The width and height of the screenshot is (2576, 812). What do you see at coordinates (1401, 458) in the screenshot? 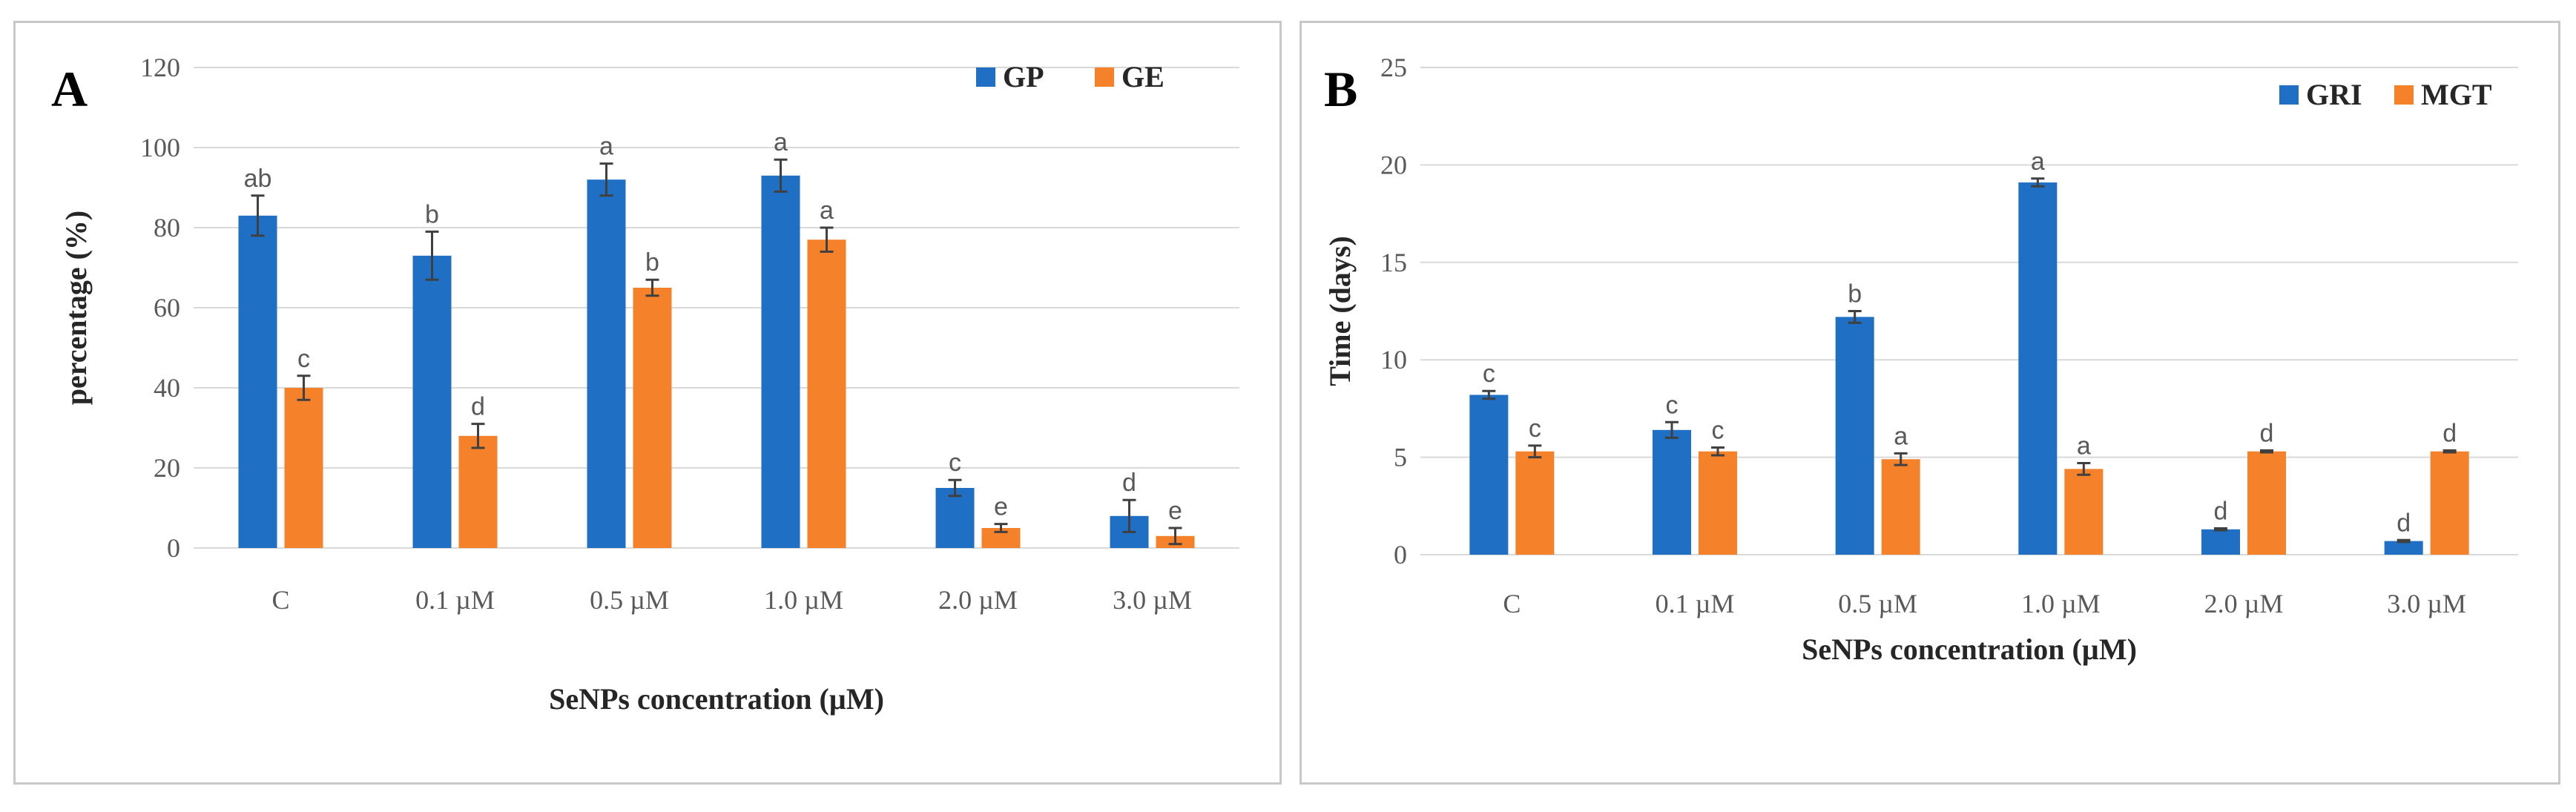
I see `chart-b-y-tick-label: 5` at bounding box center [1401, 458].